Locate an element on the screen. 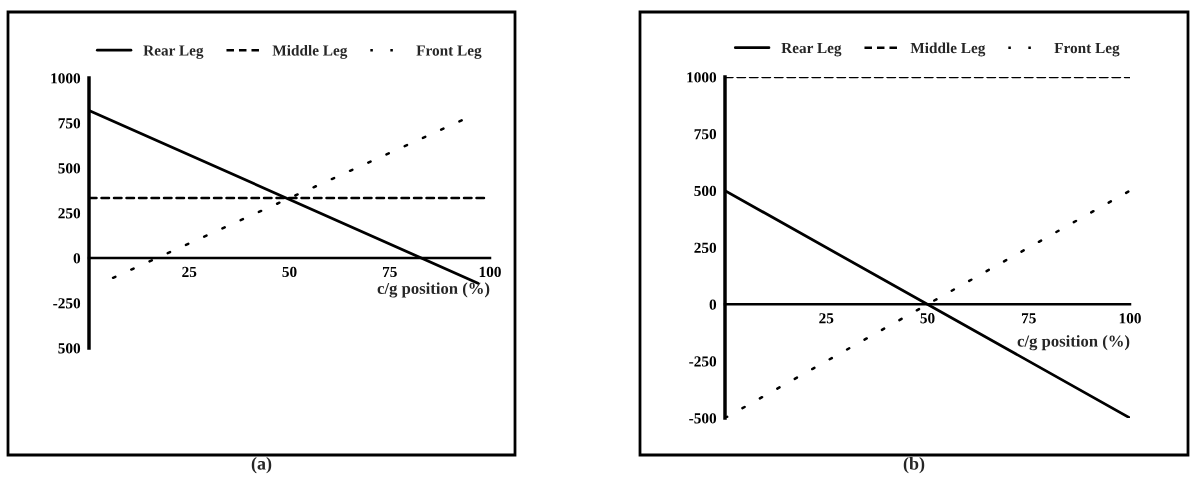 The width and height of the screenshot is (1194, 477). y-tick-label: -500 is located at coordinates (703, 418).